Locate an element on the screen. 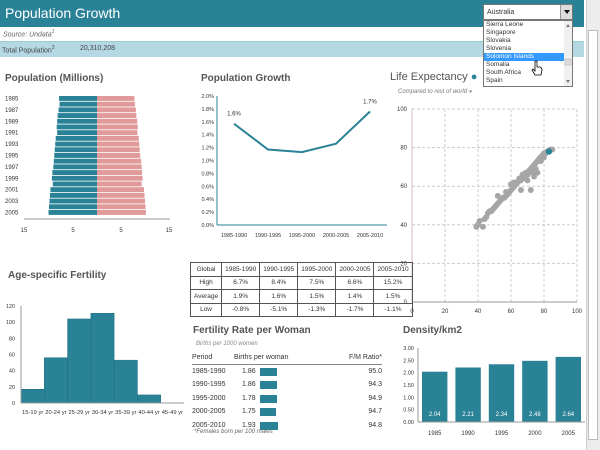 The width and height of the screenshot is (600, 450). dropdown-option: Somalia is located at coordinates (498, 64).